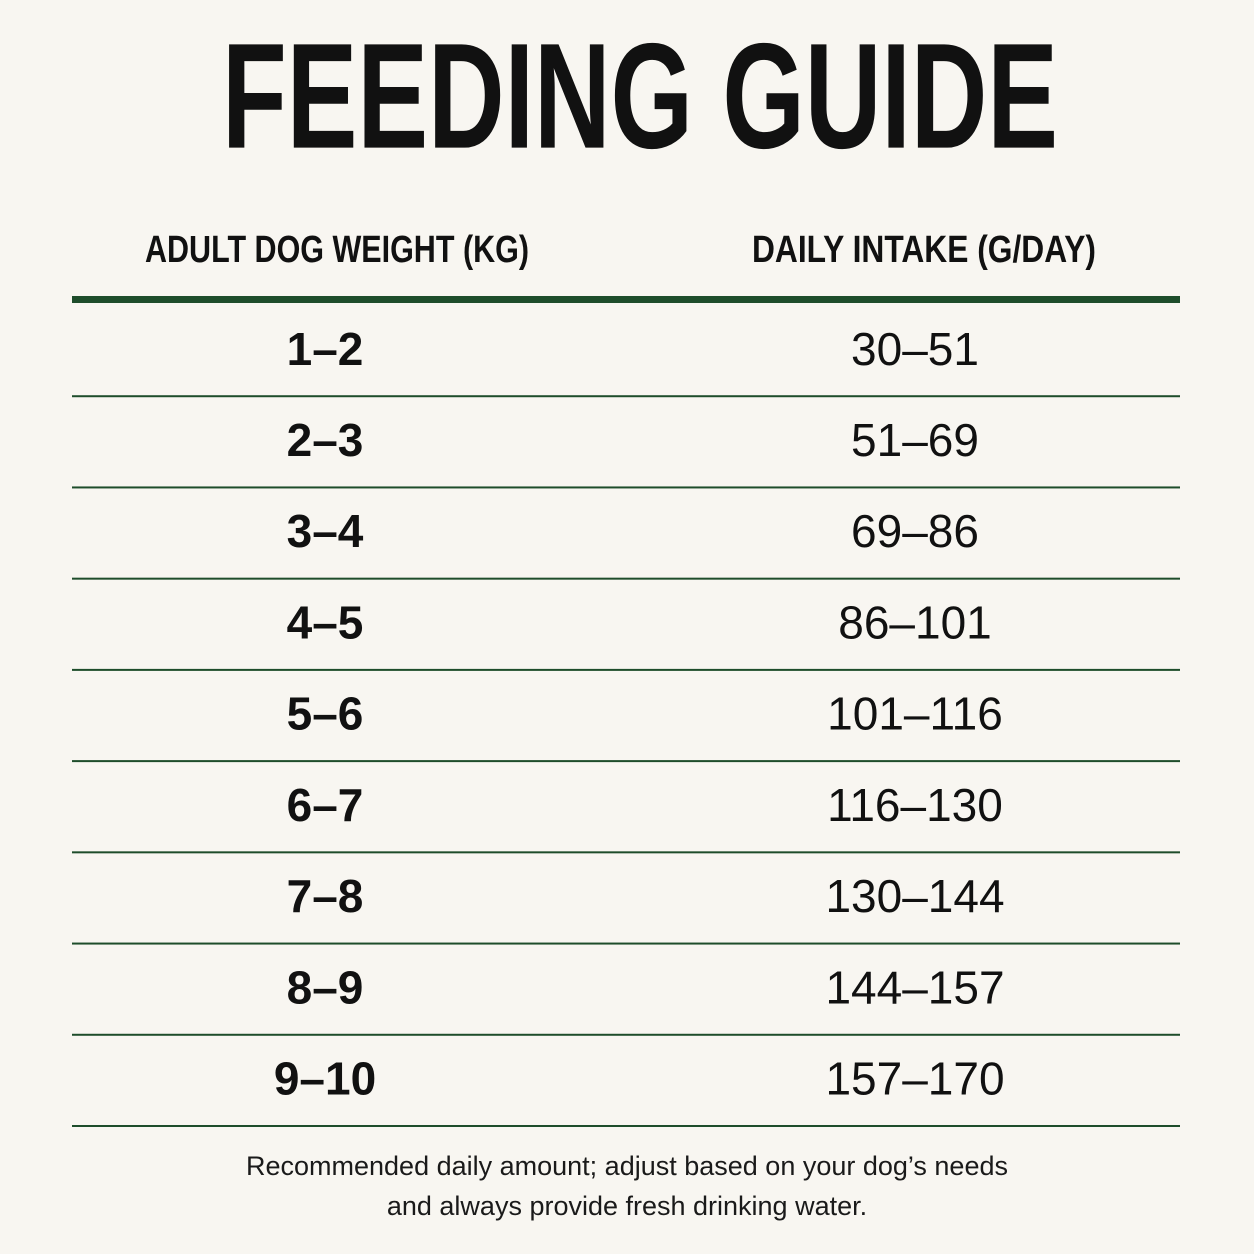 The width and height of the screenshot is (1254, 1254). What do you see at coordinates (914, 896) in the screenshot?
I see `intake-cell: 130–144` at bounding box center [914, 896].